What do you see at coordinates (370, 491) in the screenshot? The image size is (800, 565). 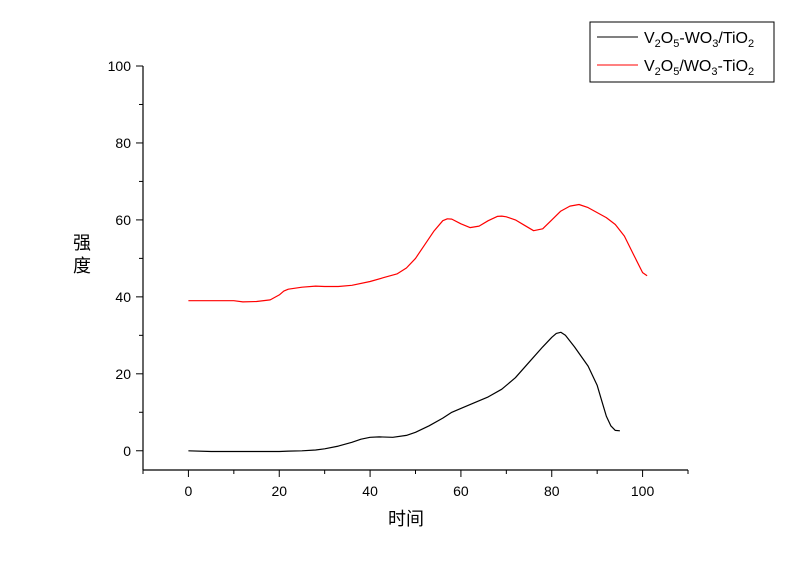 I see `x-tick-label: 40` at bounding box center [370, 491].